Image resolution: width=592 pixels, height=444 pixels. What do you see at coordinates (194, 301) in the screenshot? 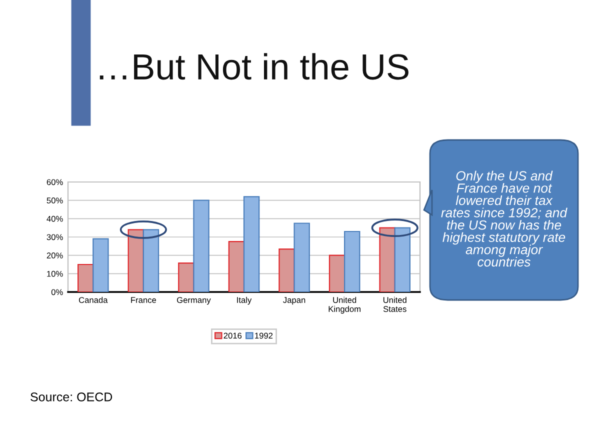
I see `x-tick-label: Germany` at bounding box center [194, 301].